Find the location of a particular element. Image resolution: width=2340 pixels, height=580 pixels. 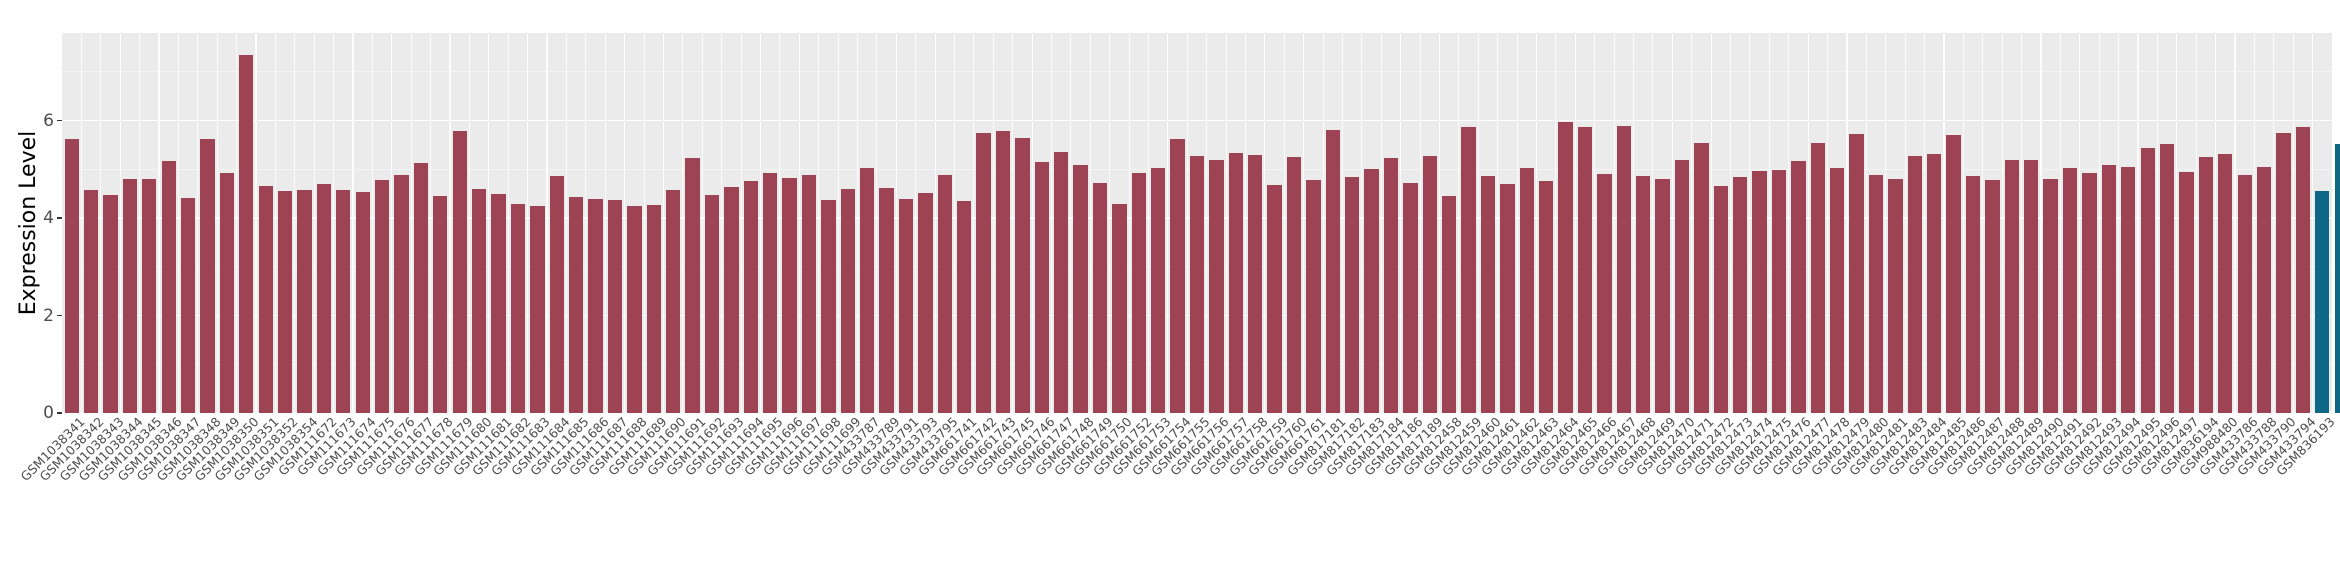

gridline-minor is located at coordinates (1197, 72).